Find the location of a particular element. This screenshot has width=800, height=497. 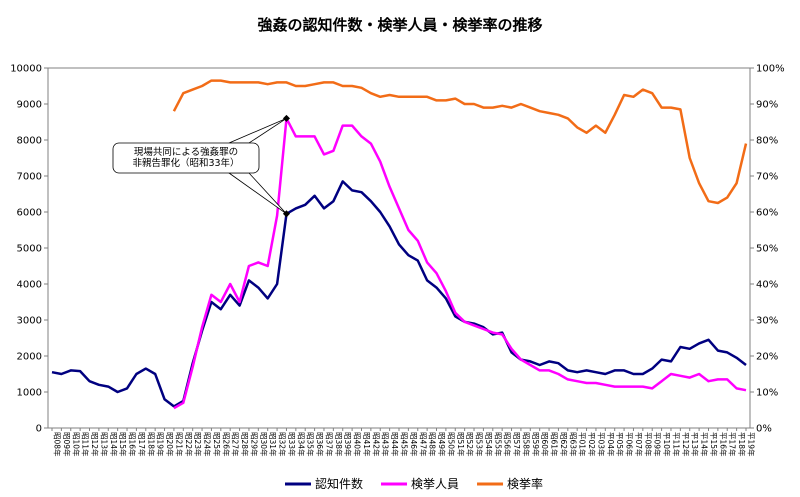

y2-tick-label: 30% is located at coordinates (767, 321).